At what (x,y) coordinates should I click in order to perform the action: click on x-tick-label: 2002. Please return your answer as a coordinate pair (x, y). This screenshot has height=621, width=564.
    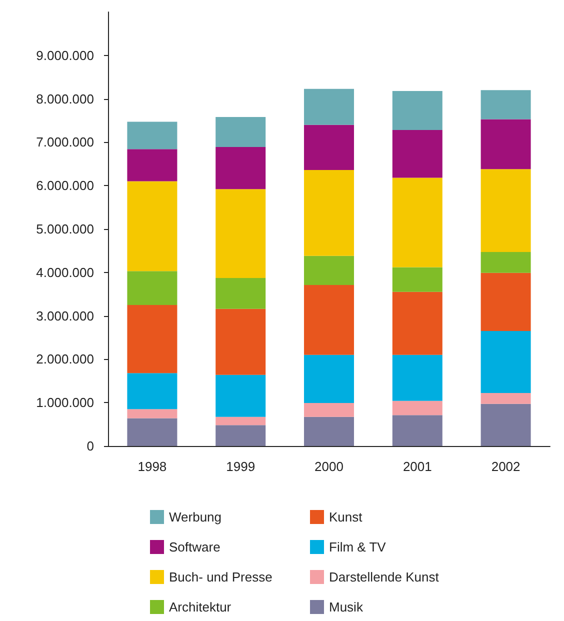
    Looking at the image, I should click on (505, 466).